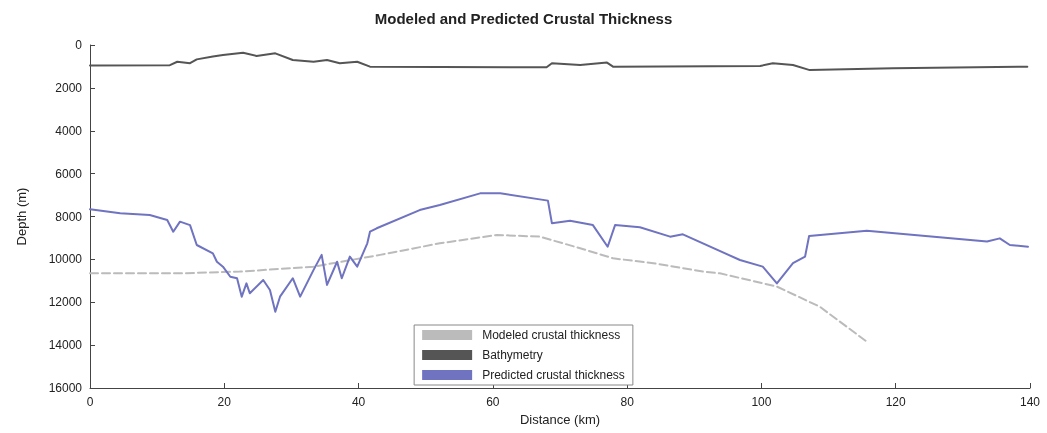  What do you see at coordinates (69, 216) in the screenshot?
I see `y-tick-label: 8000` at bounding box center [69, 216].